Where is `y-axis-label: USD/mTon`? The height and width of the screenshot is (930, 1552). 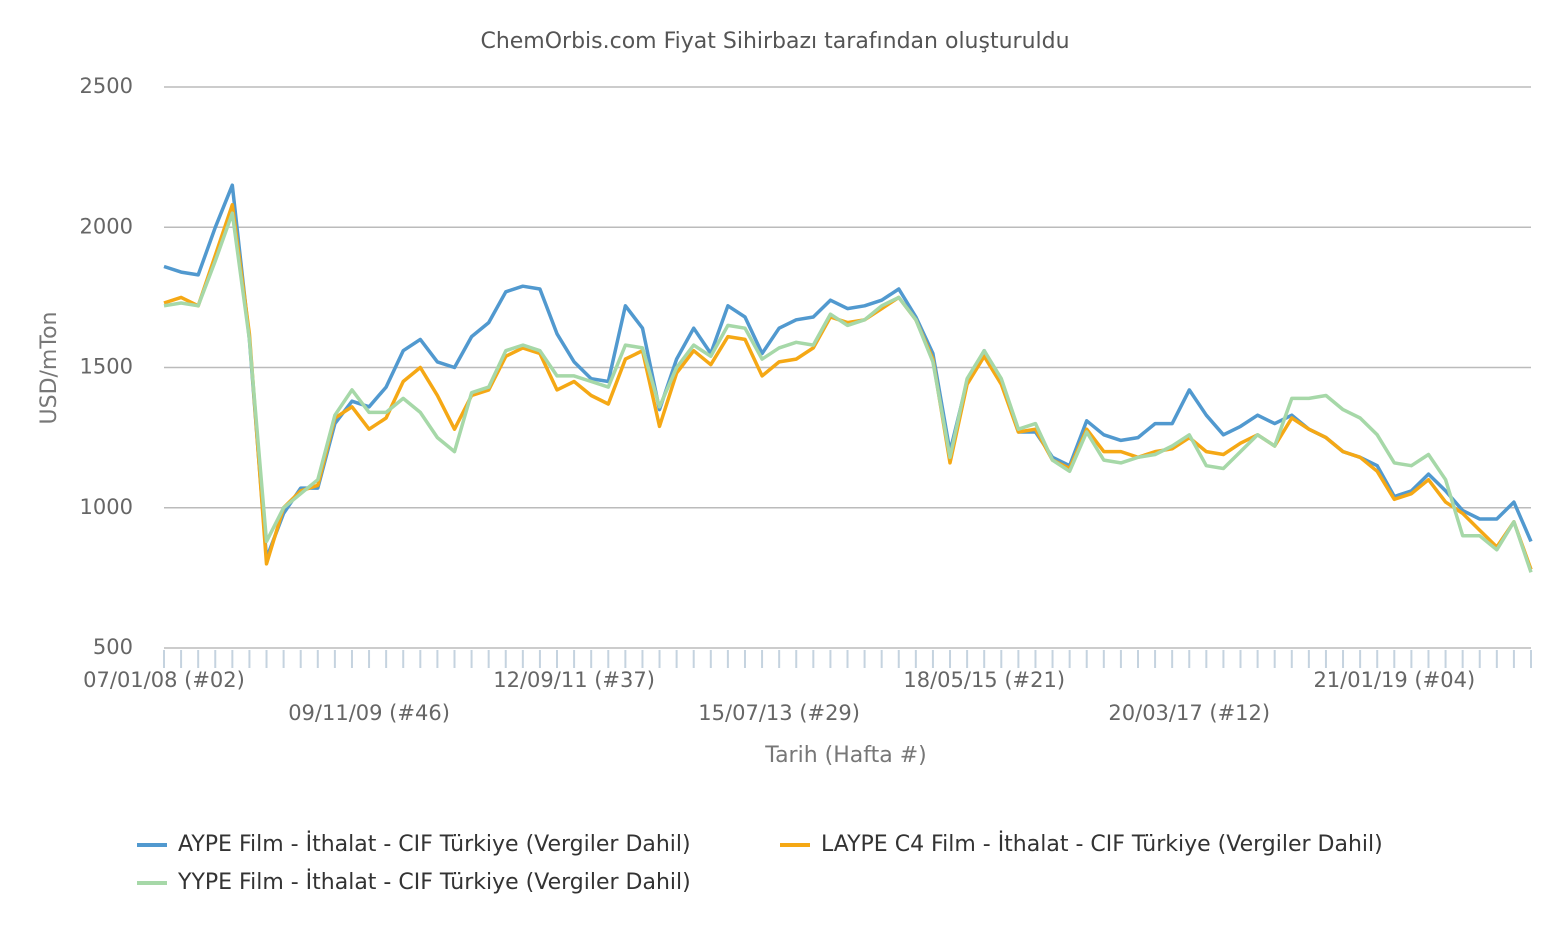
y-axis-label: USD/mTon is located at coordinates (49, 368).